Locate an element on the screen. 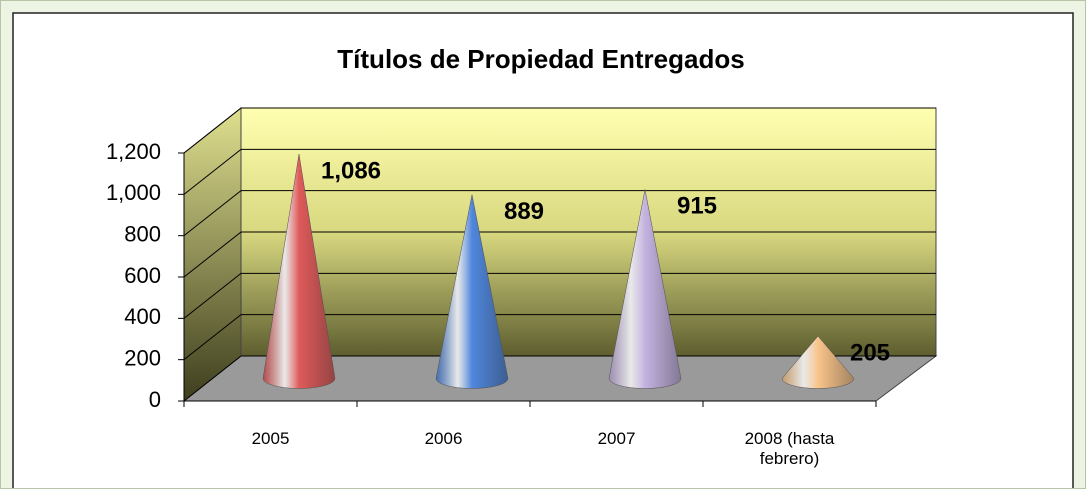 The width and height of the screenshot is (1086, 489). y-tick-label: 0 is located at coordinates (155, 399).